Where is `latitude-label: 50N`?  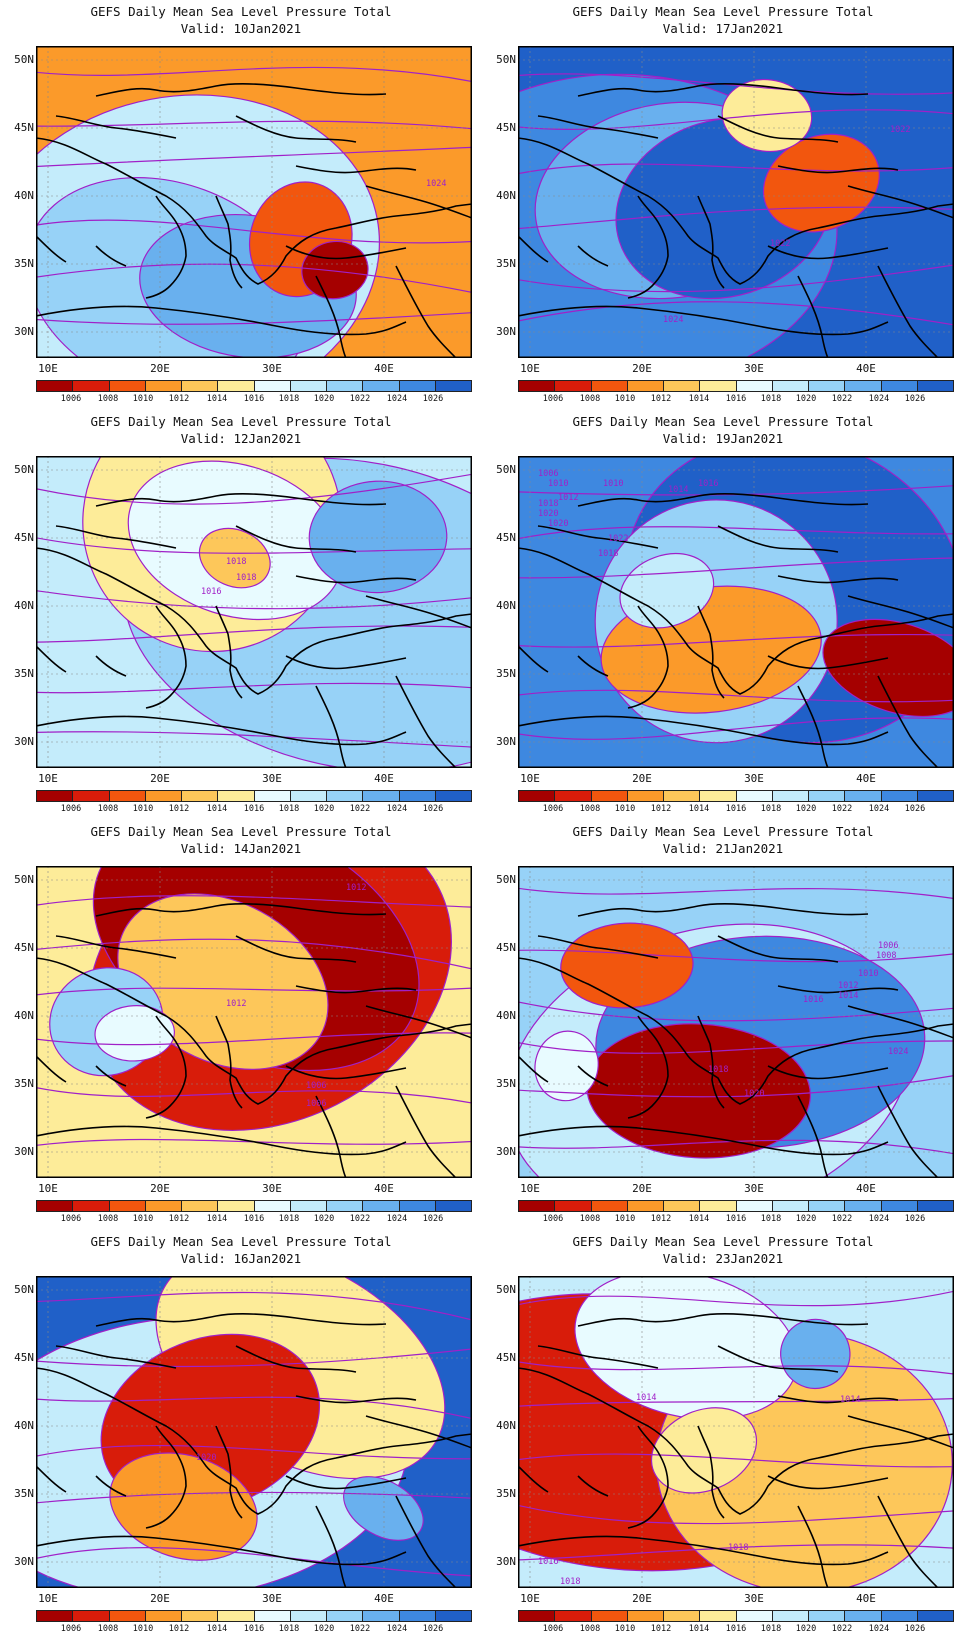
latitude-label: 50N is located at coordinates (506, 469).